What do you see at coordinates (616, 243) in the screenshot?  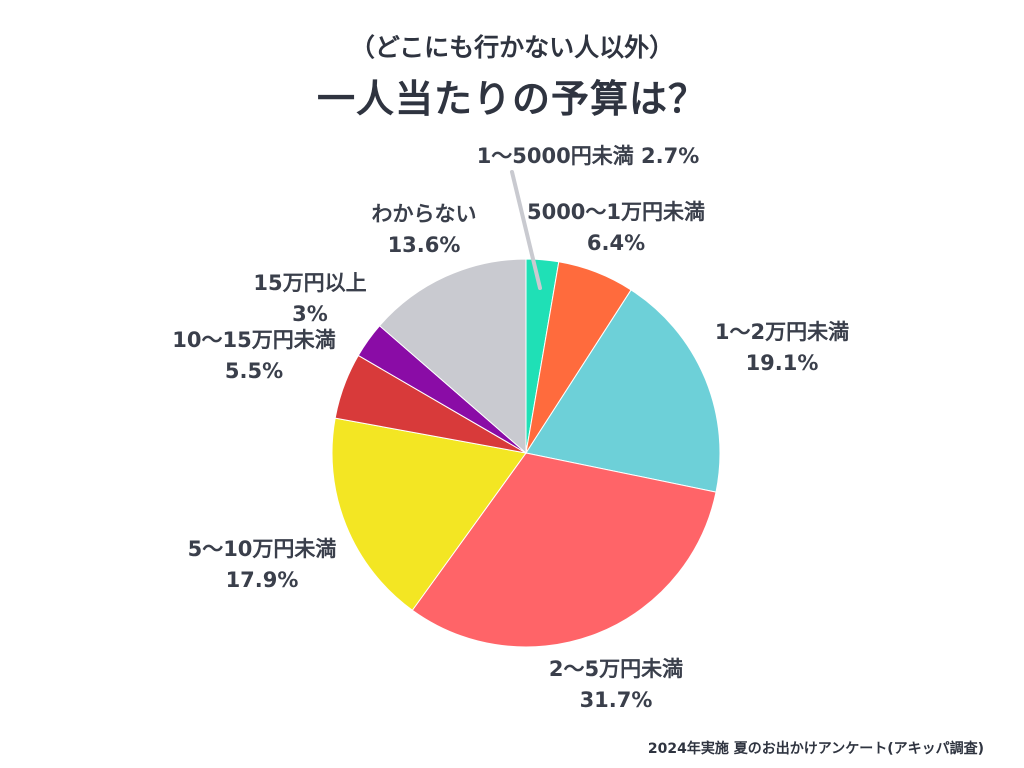 I see `slice-value-label: 6.4%` at bounding box center [616, 243].